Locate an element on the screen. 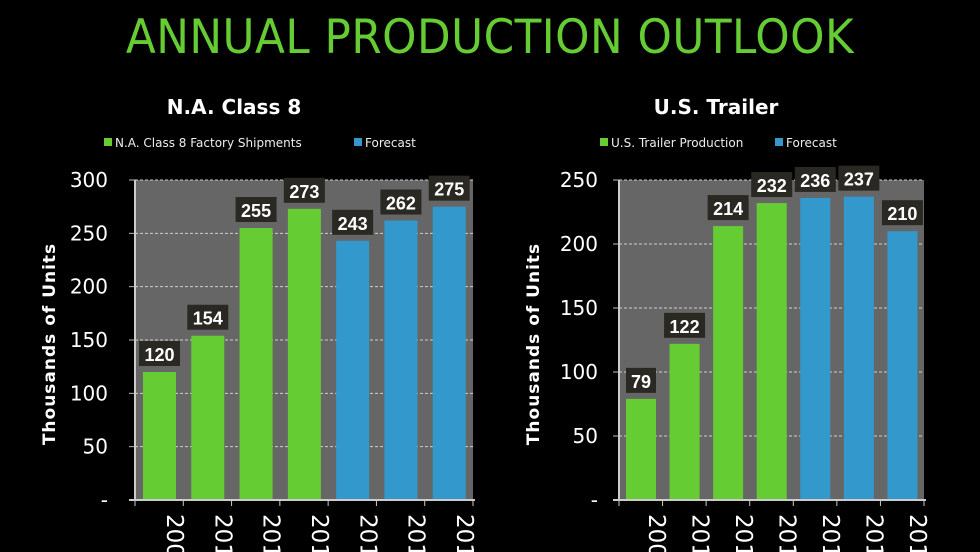 The image size is (980, 552). chart-title: N.A. Class 8 is located at coordinates (234, 107).